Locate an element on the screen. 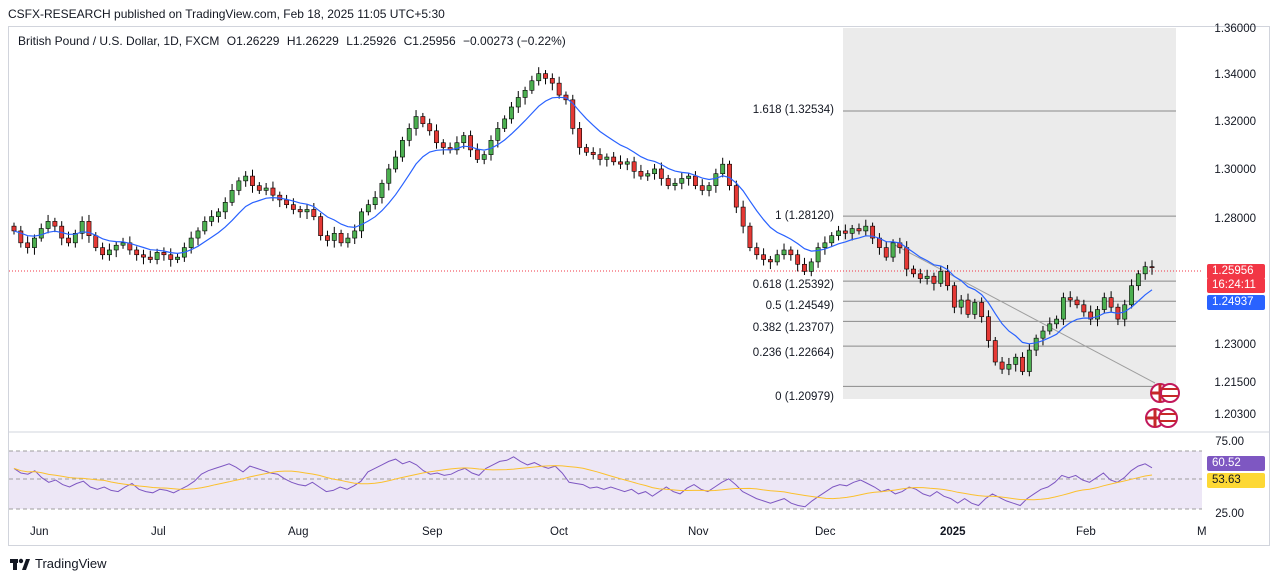 This screenshot has width=1281, height=581. open-value: O1.26229 is located at coordinates (253, 41).